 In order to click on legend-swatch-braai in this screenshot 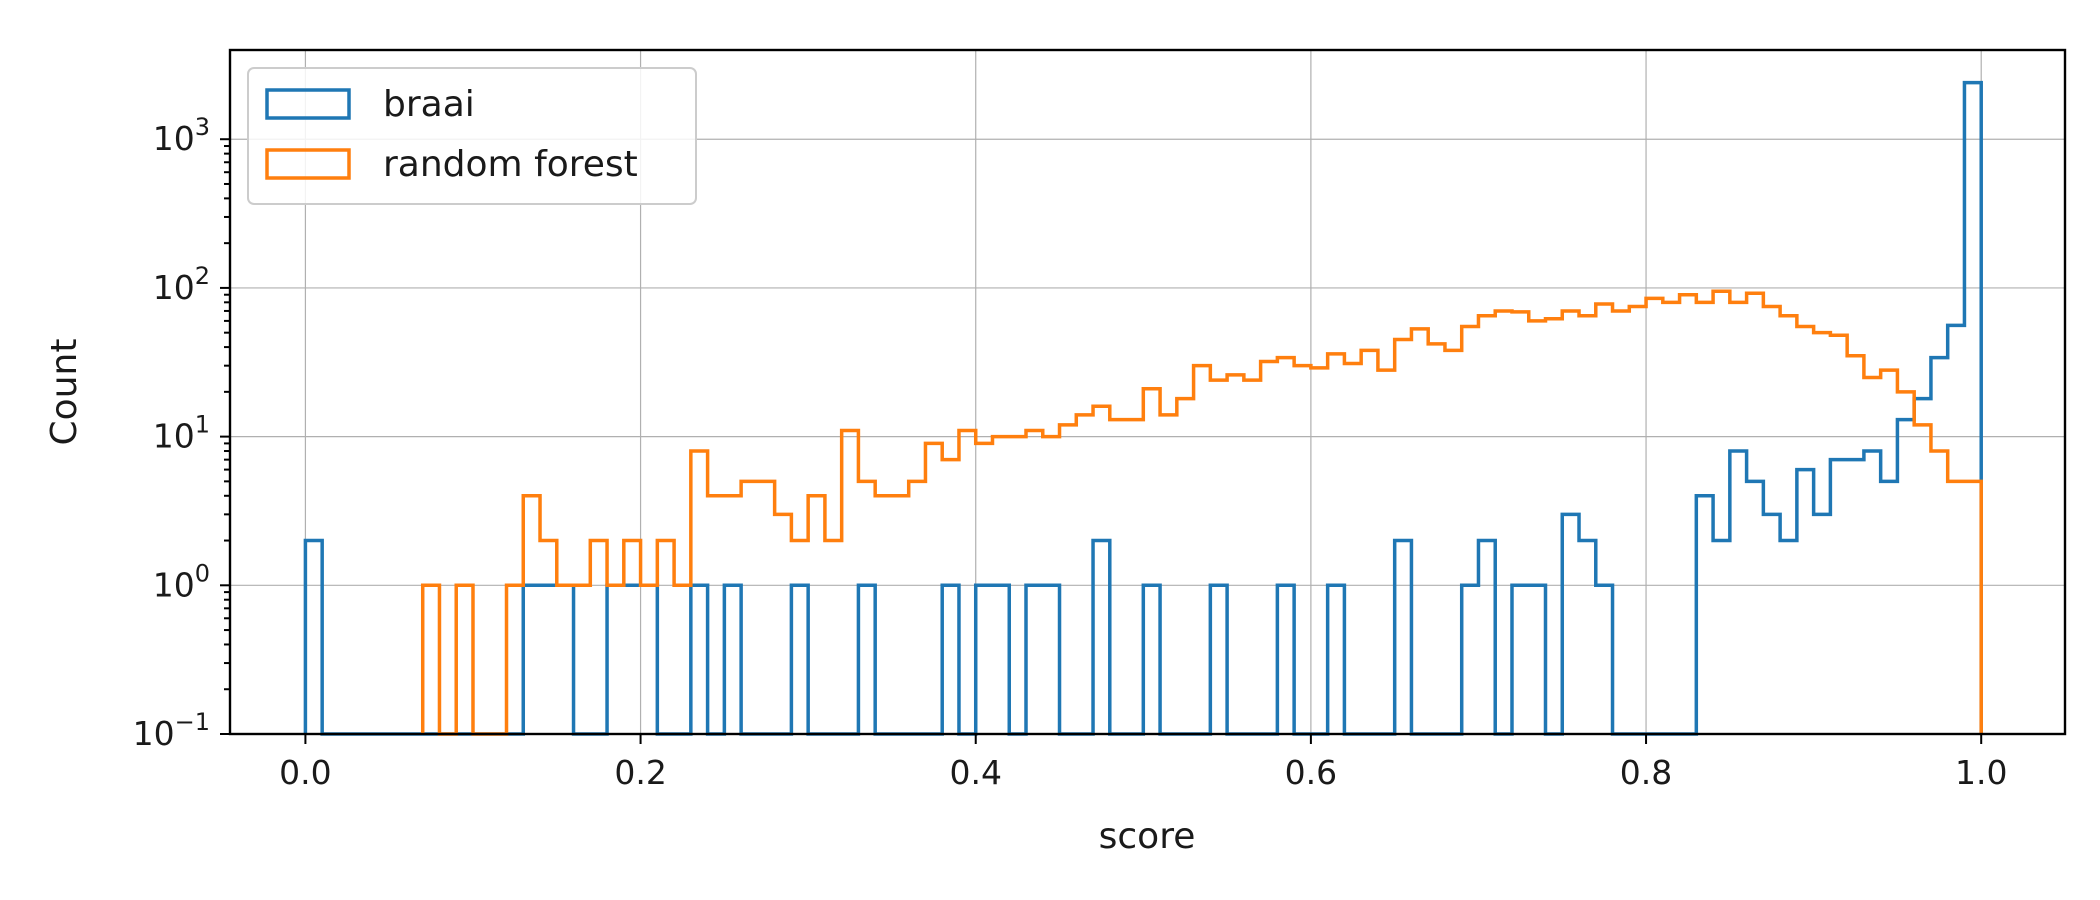, I will do `click(308, 104)`.